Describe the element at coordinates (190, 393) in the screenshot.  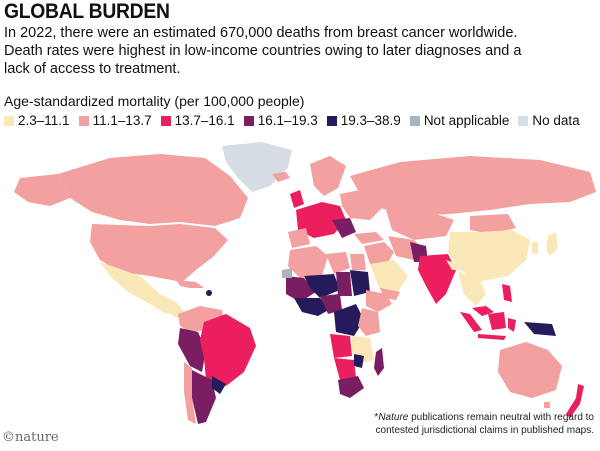
I see `region-chile` at that location.